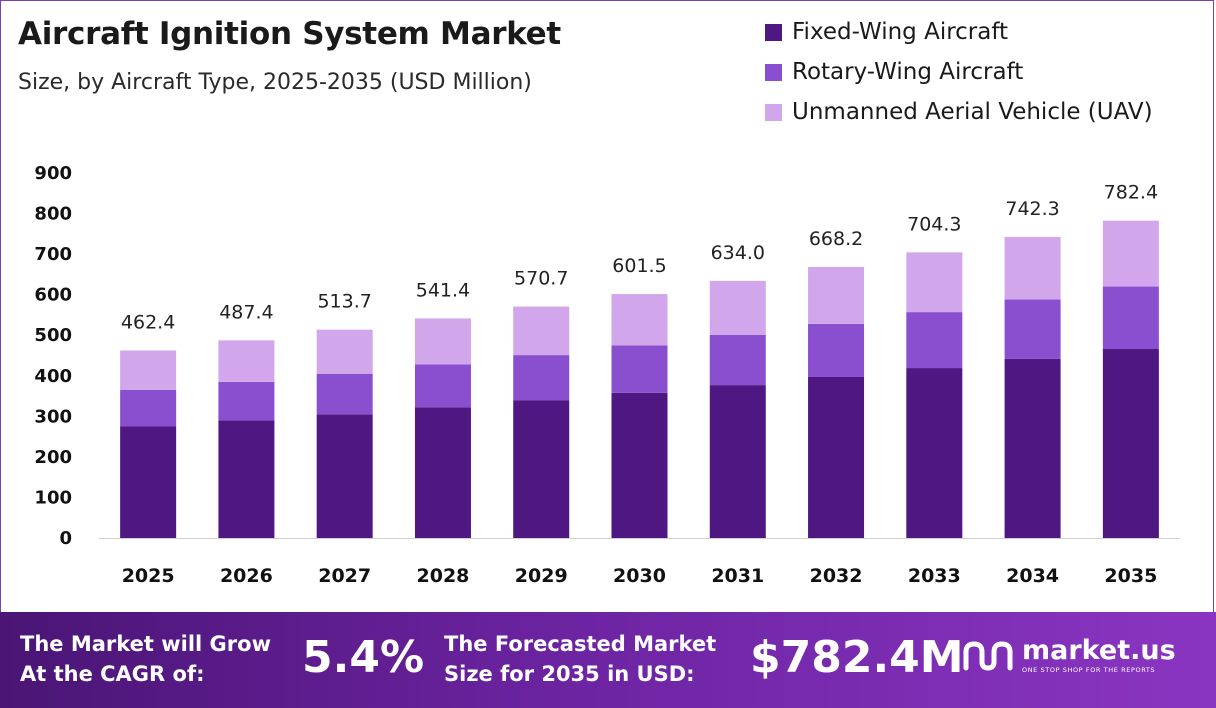  What do you see at coordinates (738, 253) in the screenshot?
I see `total-data-label: 634.0` at bounding box center [738, 253].